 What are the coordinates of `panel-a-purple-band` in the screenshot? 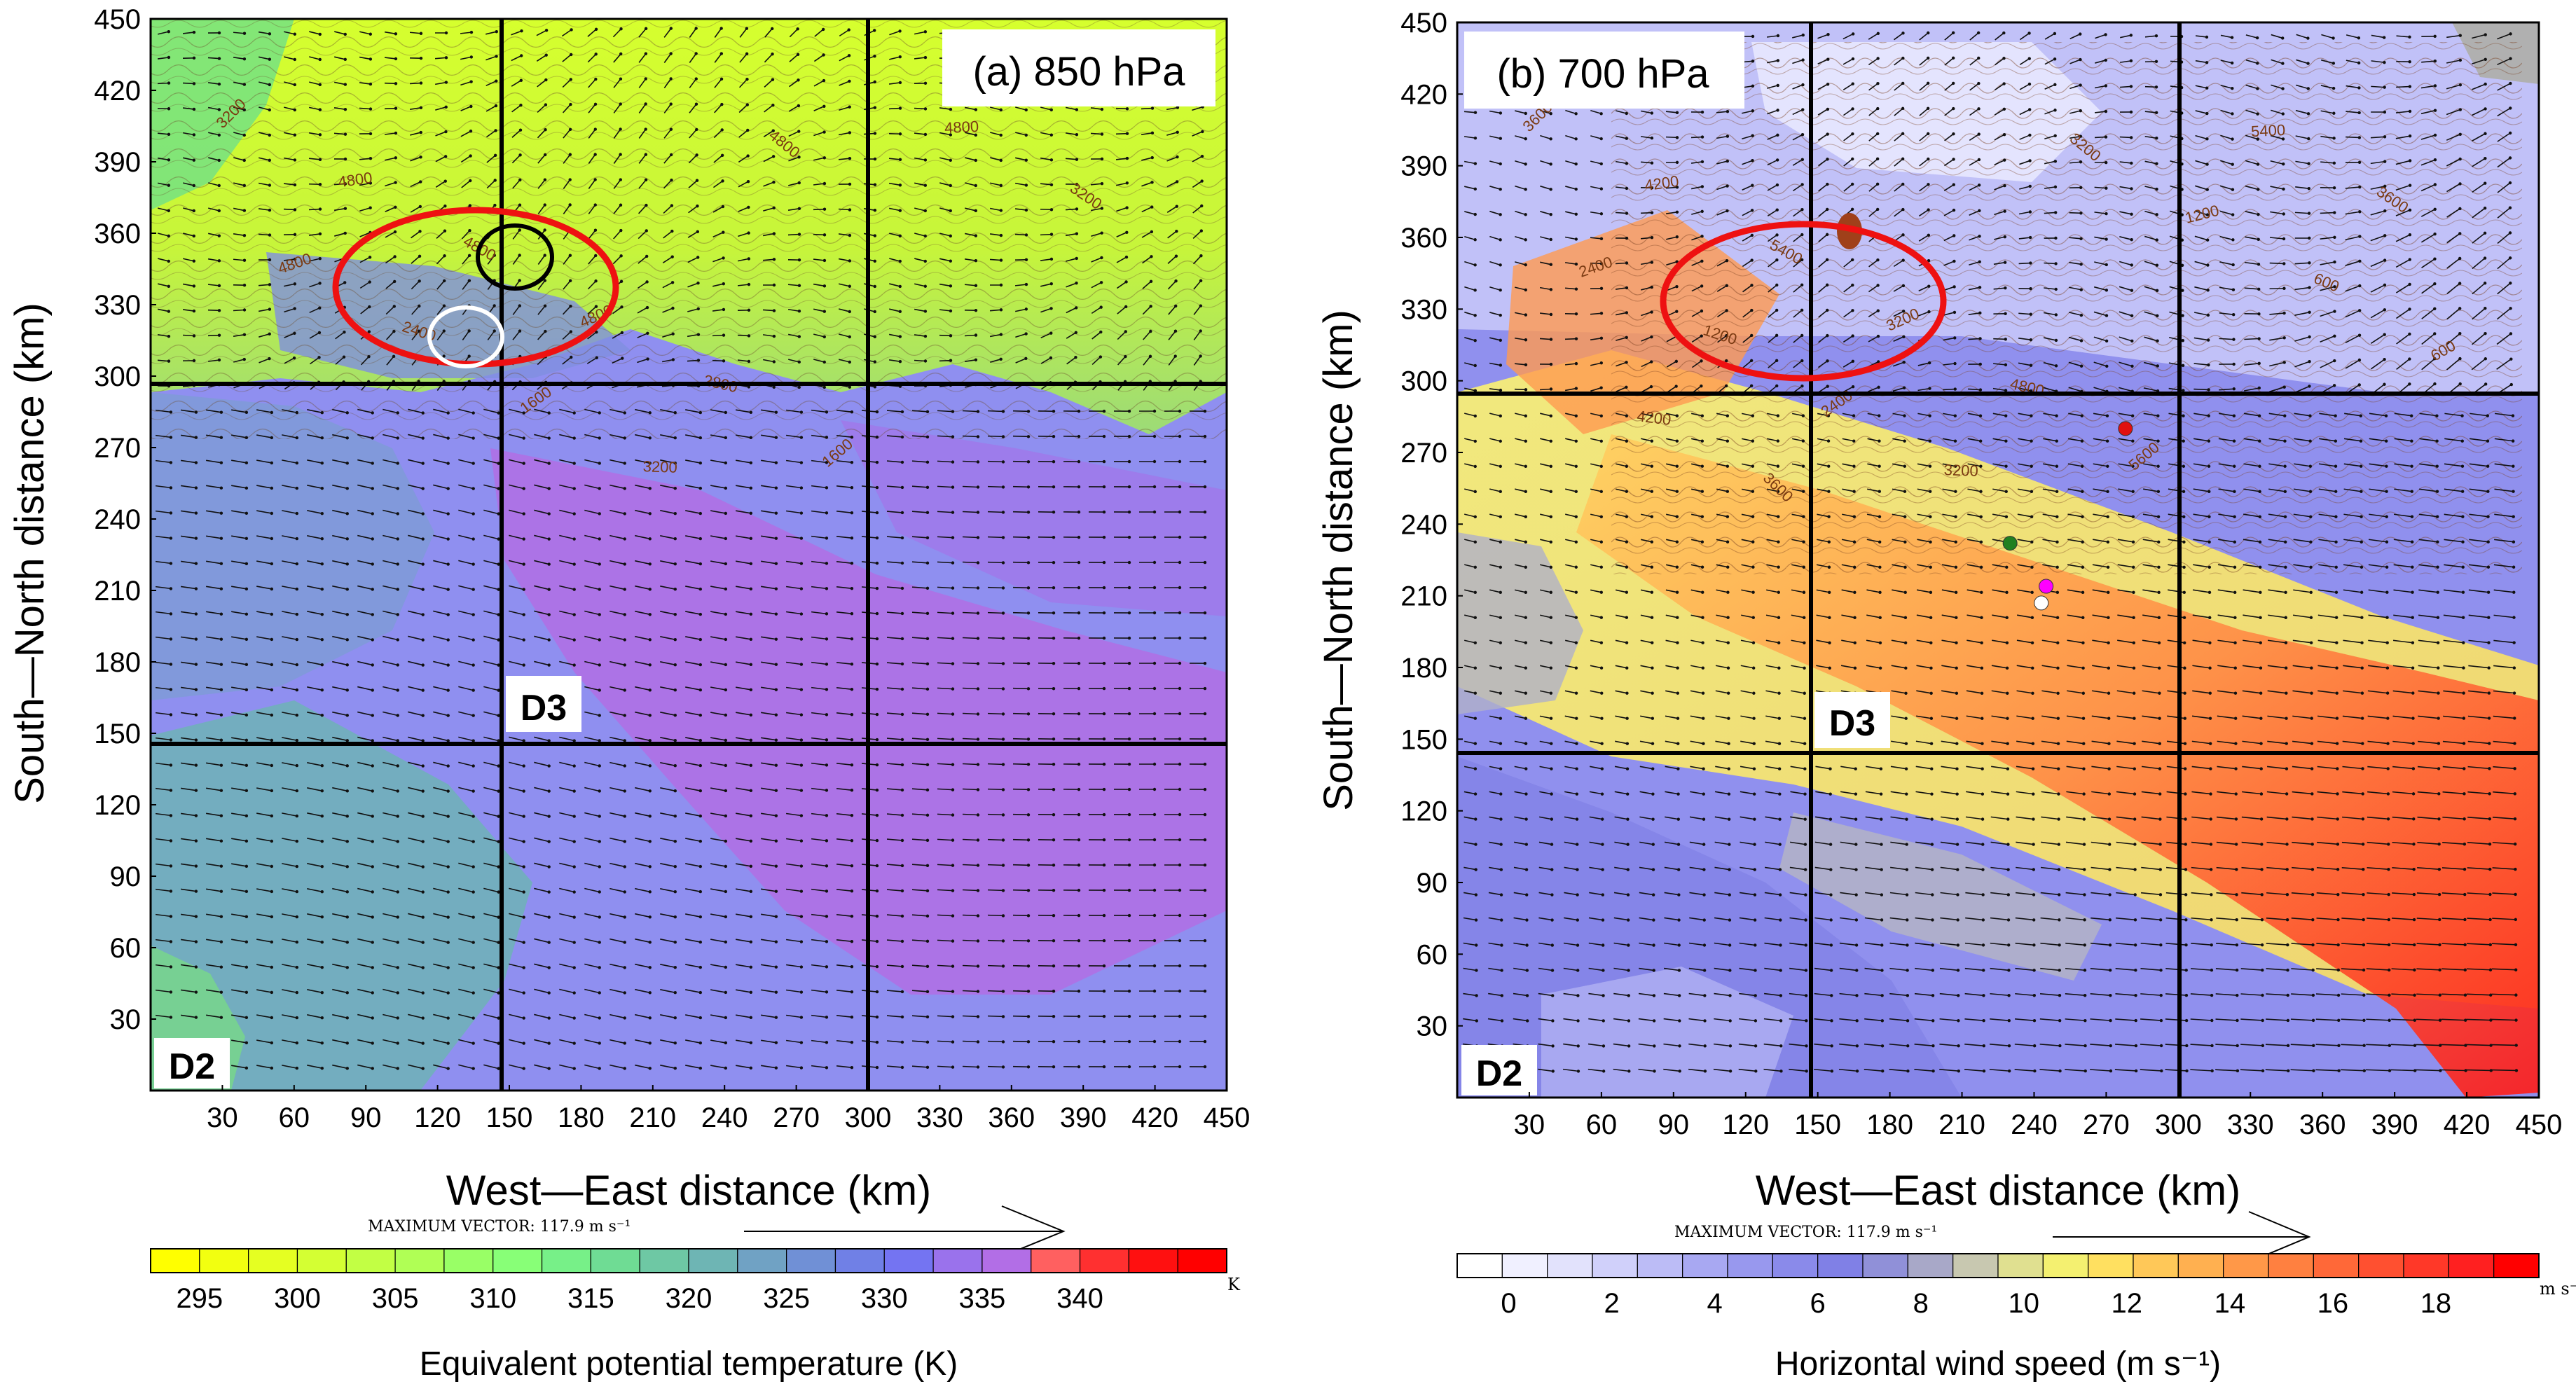 It's located at (858, 721).